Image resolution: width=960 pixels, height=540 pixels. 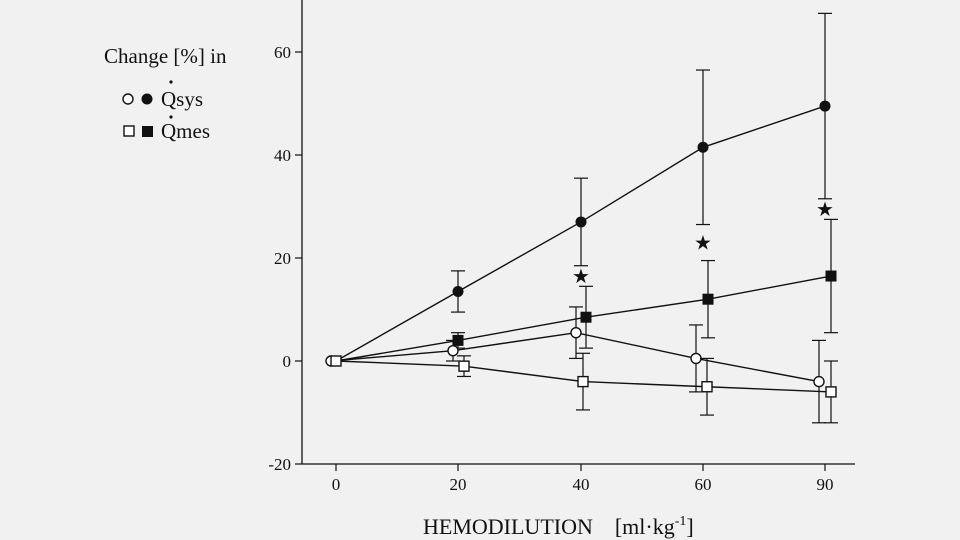 What do you see at coordinates (458, 484) in the screenshot?
I see `x-tick-label: 20` at bounding box center [458, 484].